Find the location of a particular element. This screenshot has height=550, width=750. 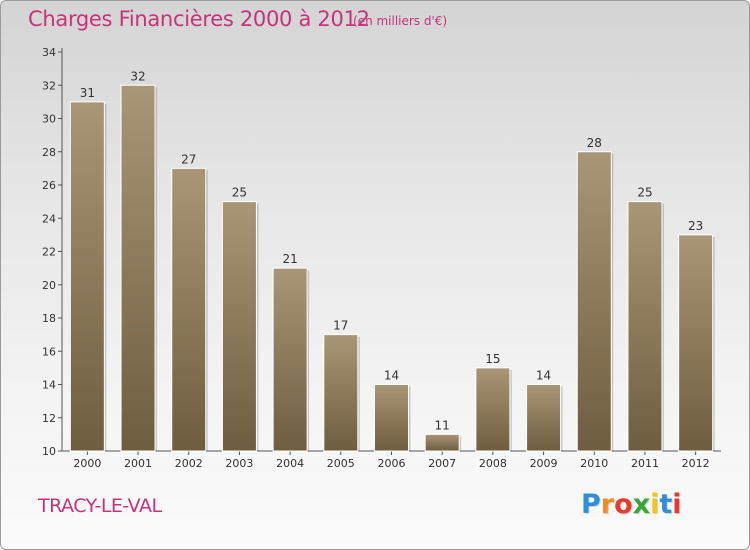

proxiti-logo: Proxiti is located at coordinates (631, 504).